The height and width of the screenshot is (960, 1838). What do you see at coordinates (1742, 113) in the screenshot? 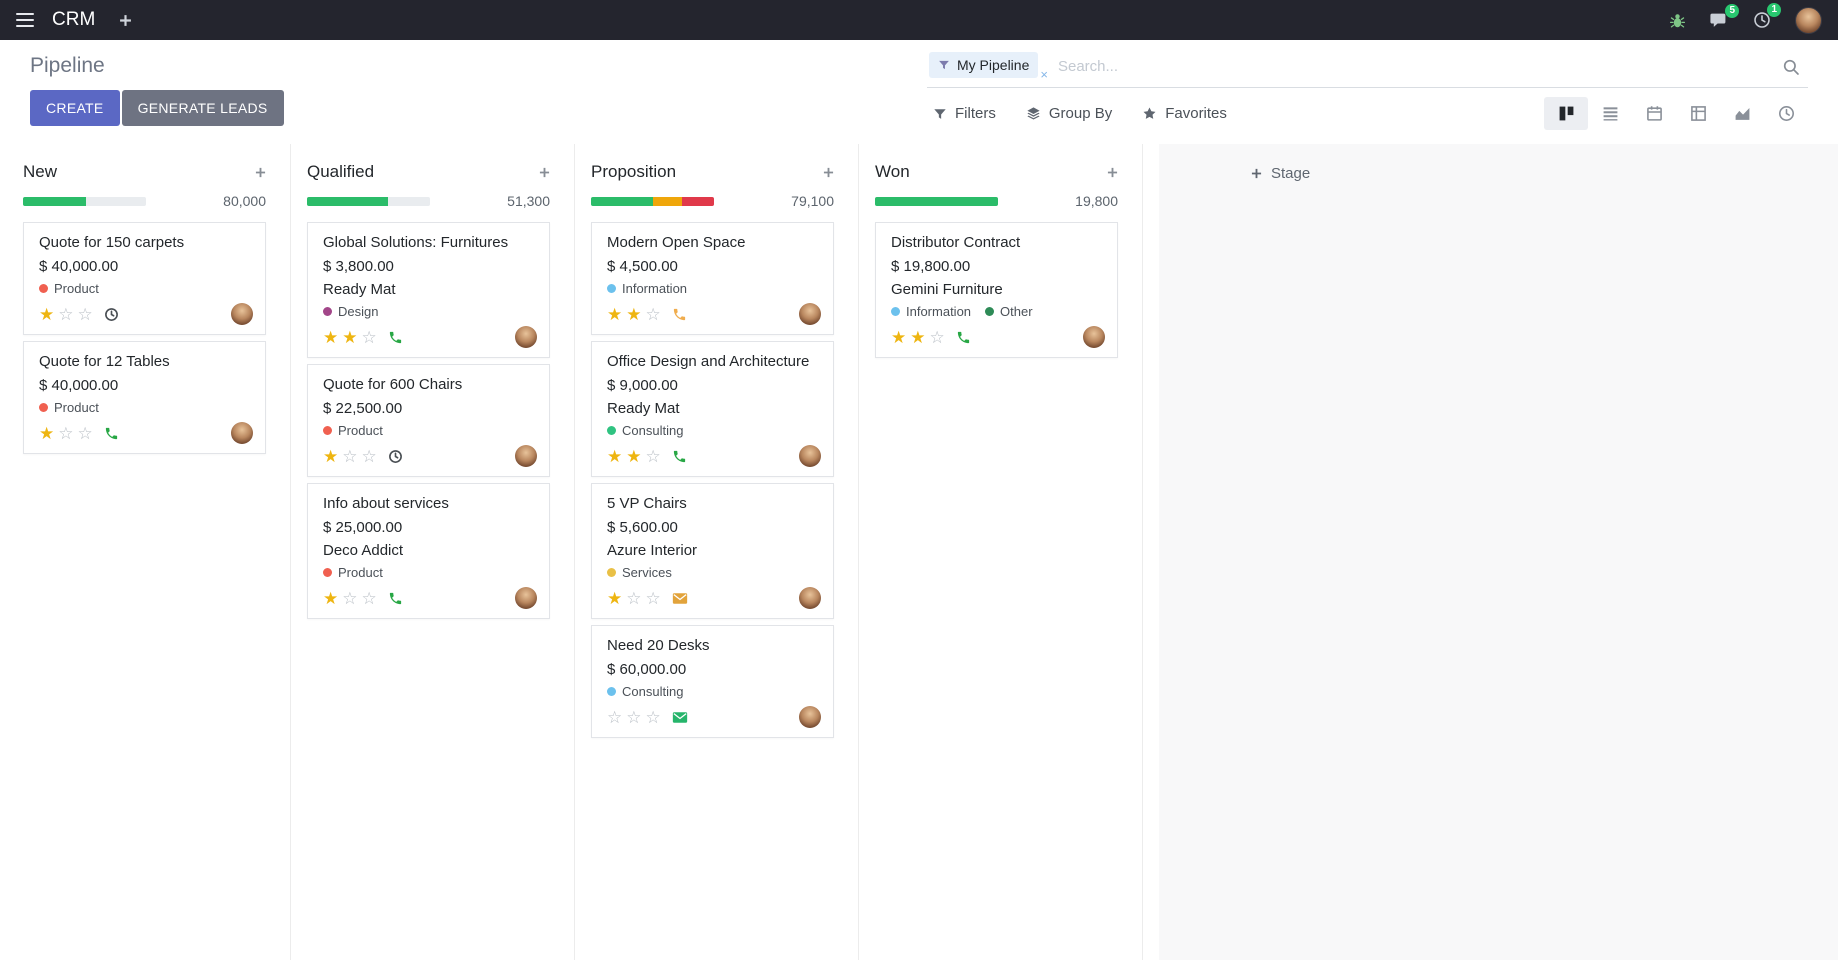
I see `graph-view-button` at bounding box center [1742, 113].